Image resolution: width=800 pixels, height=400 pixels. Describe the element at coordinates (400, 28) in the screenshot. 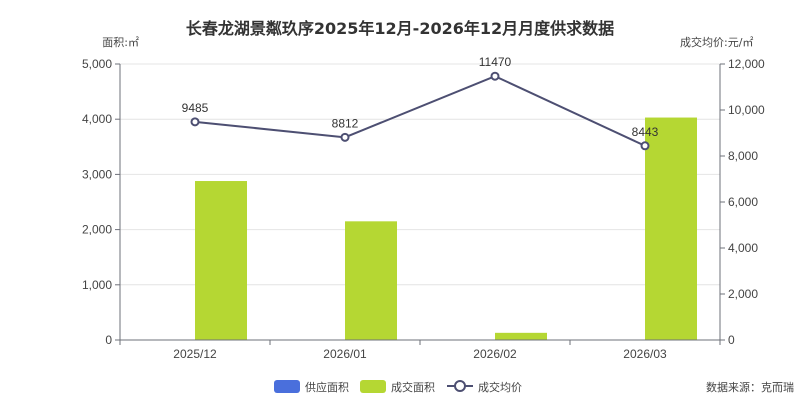

I see `chart-title: 长春龙湖景粼玖序2025年12月-2026年12月月度供求数据` at that location.